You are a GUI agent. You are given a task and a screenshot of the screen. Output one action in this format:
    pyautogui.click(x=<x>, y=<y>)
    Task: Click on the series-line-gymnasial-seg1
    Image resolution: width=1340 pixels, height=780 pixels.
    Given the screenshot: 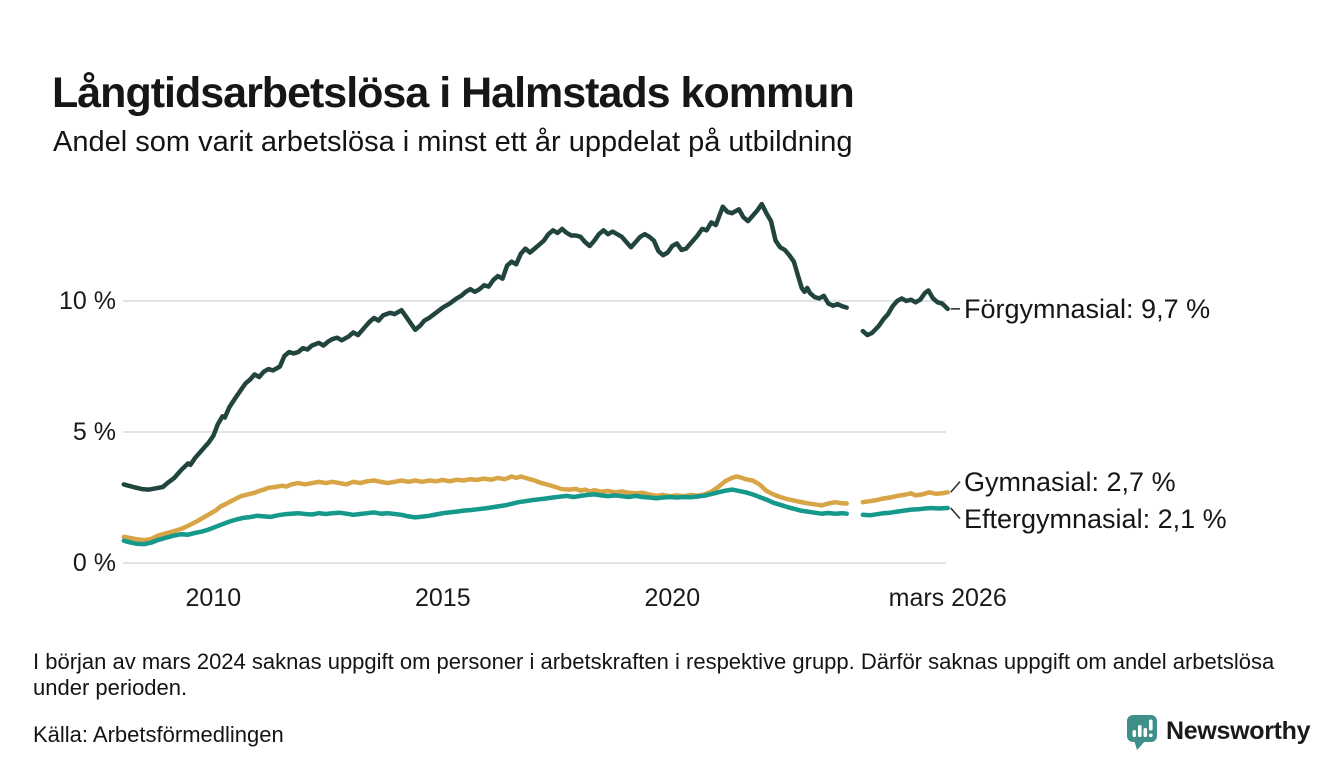 What is the action you would take?
    pyautogui.click(x=485, y=508)
    